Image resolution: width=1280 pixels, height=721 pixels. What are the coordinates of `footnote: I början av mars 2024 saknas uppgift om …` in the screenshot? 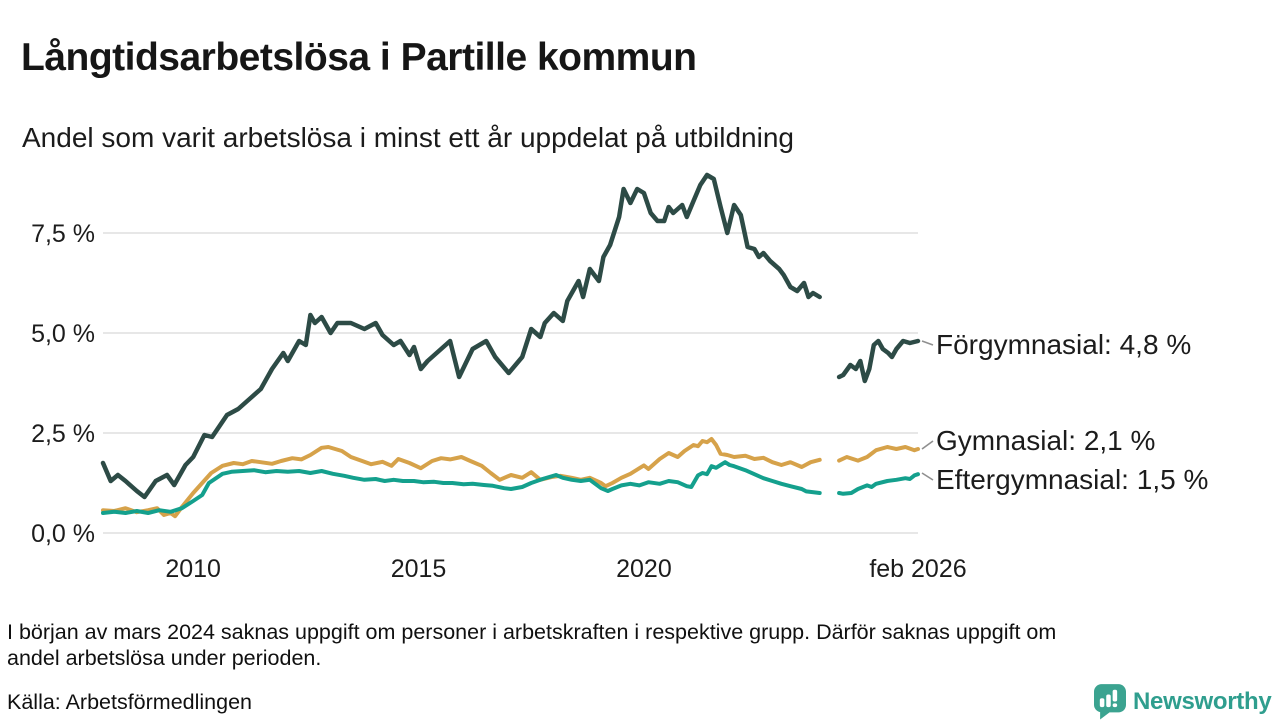 It's located at (629, 645).